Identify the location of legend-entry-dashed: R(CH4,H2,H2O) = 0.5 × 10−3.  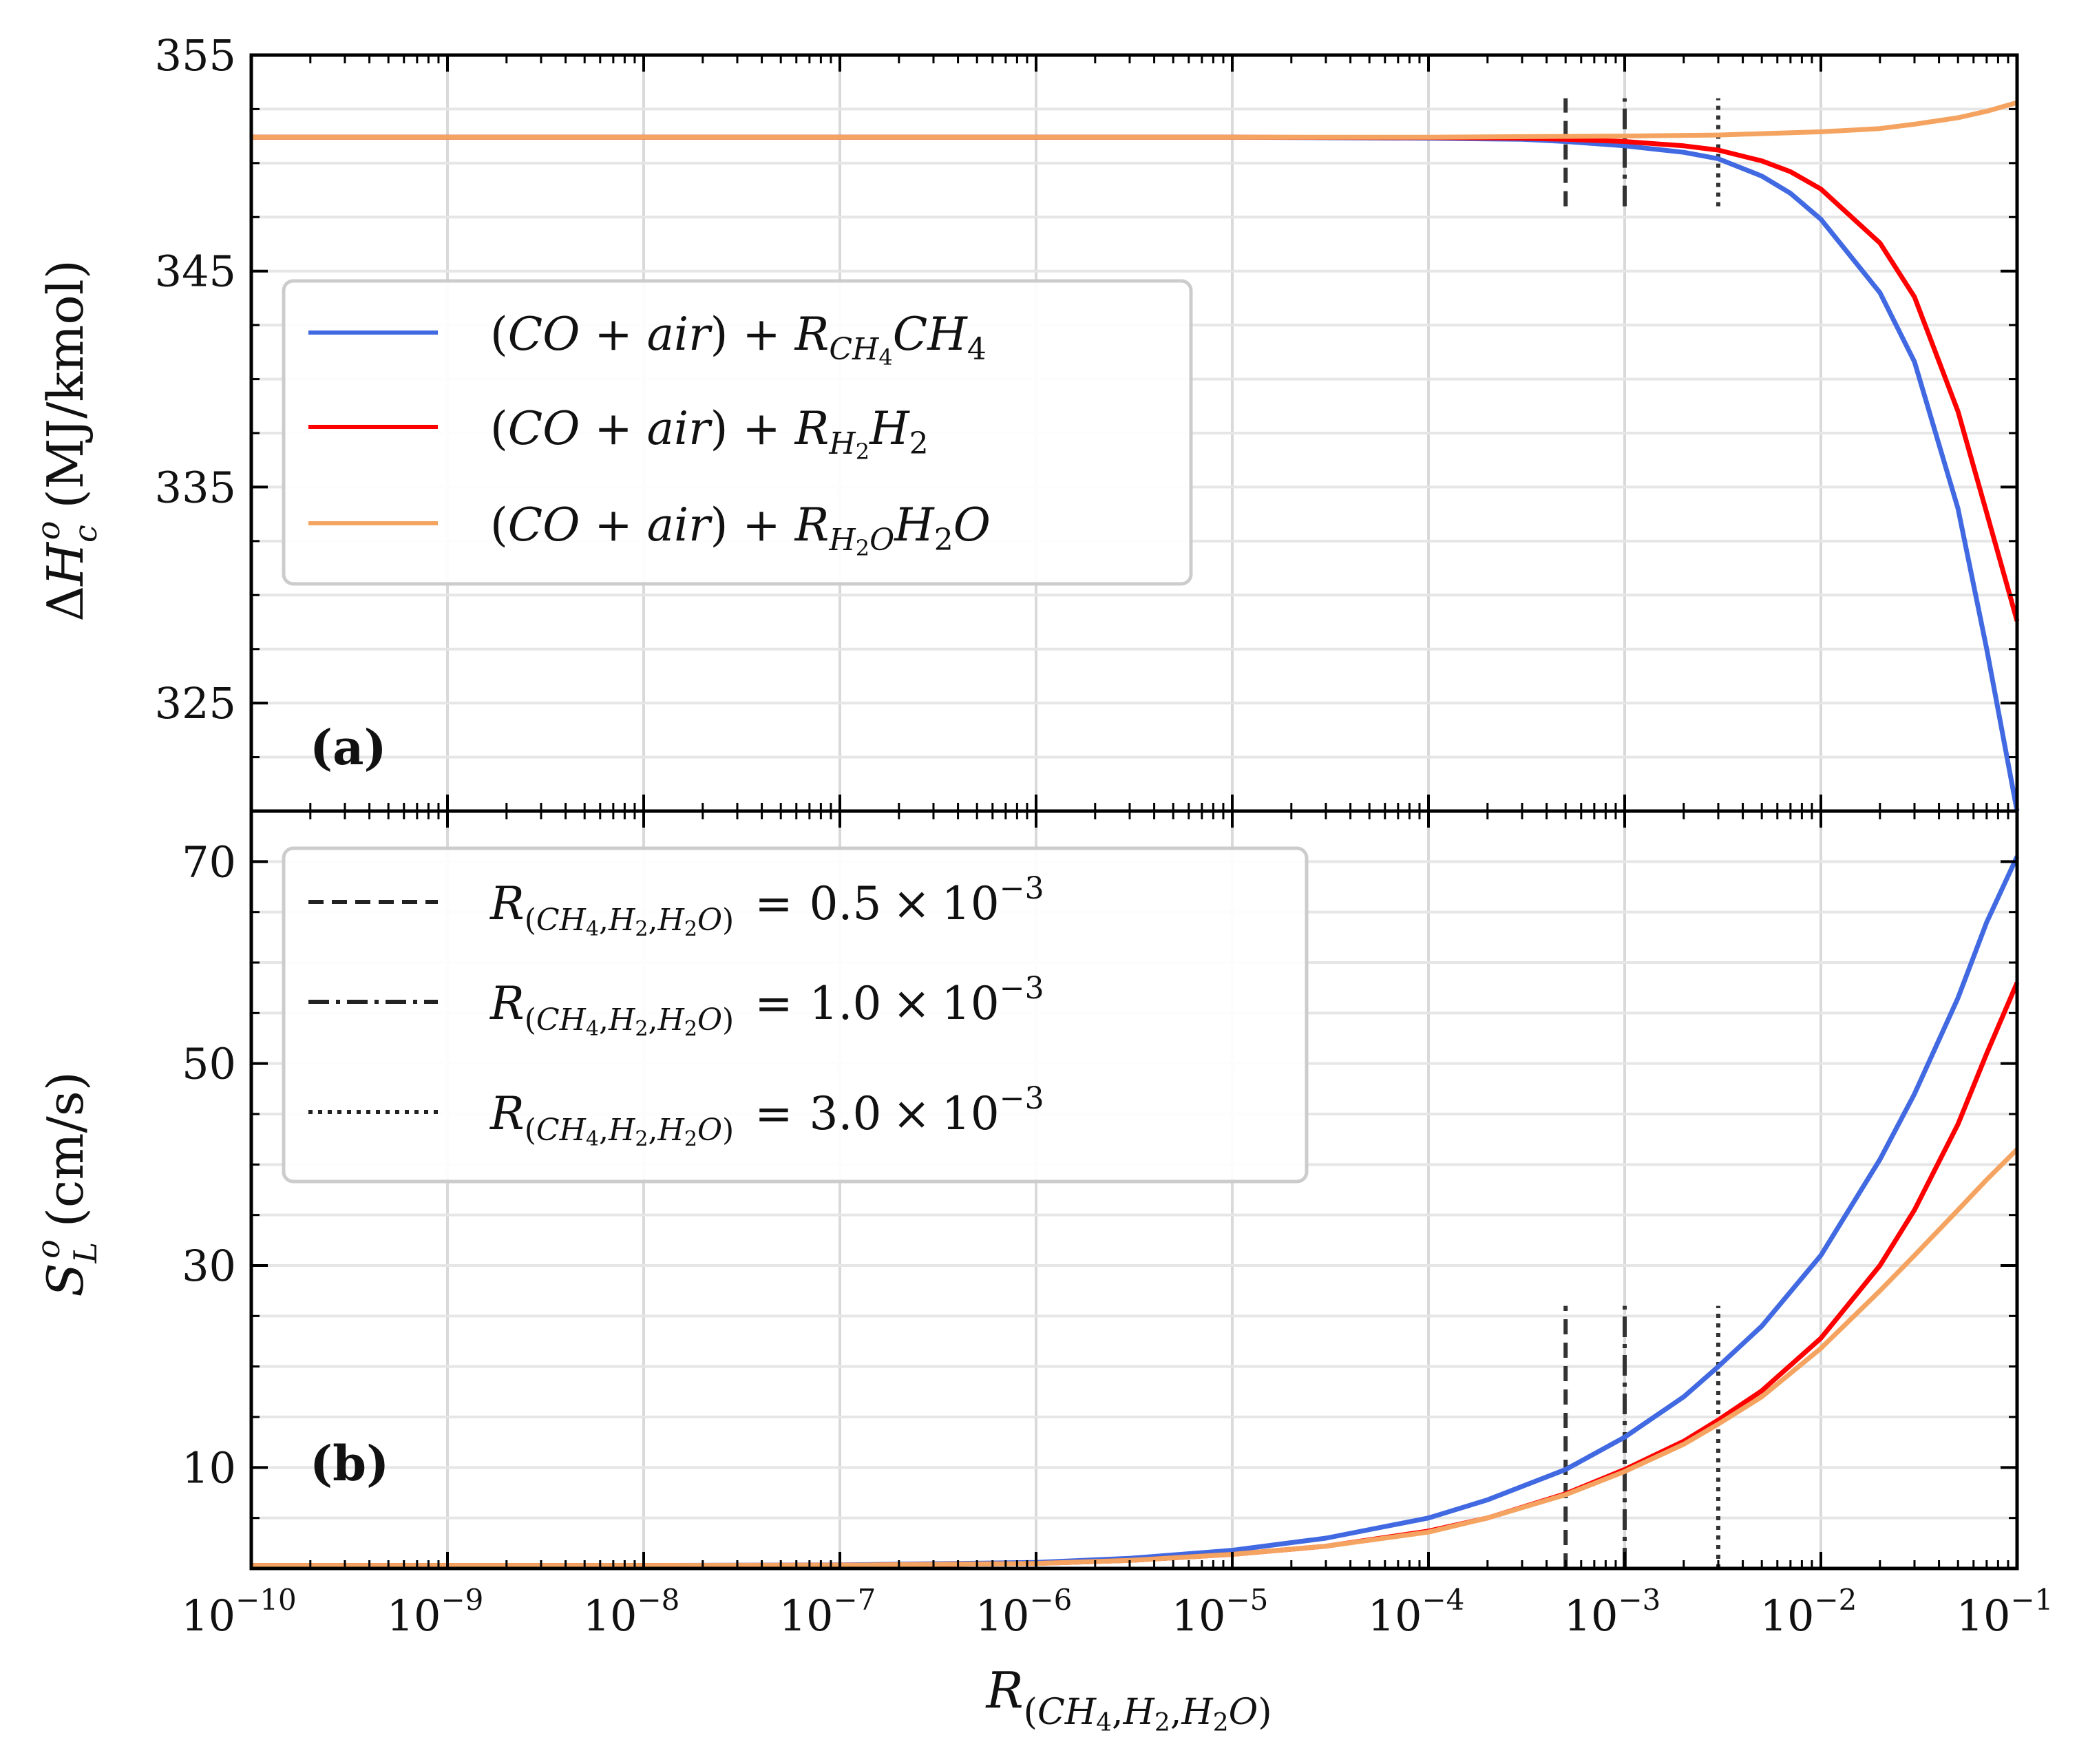
(676, 906).